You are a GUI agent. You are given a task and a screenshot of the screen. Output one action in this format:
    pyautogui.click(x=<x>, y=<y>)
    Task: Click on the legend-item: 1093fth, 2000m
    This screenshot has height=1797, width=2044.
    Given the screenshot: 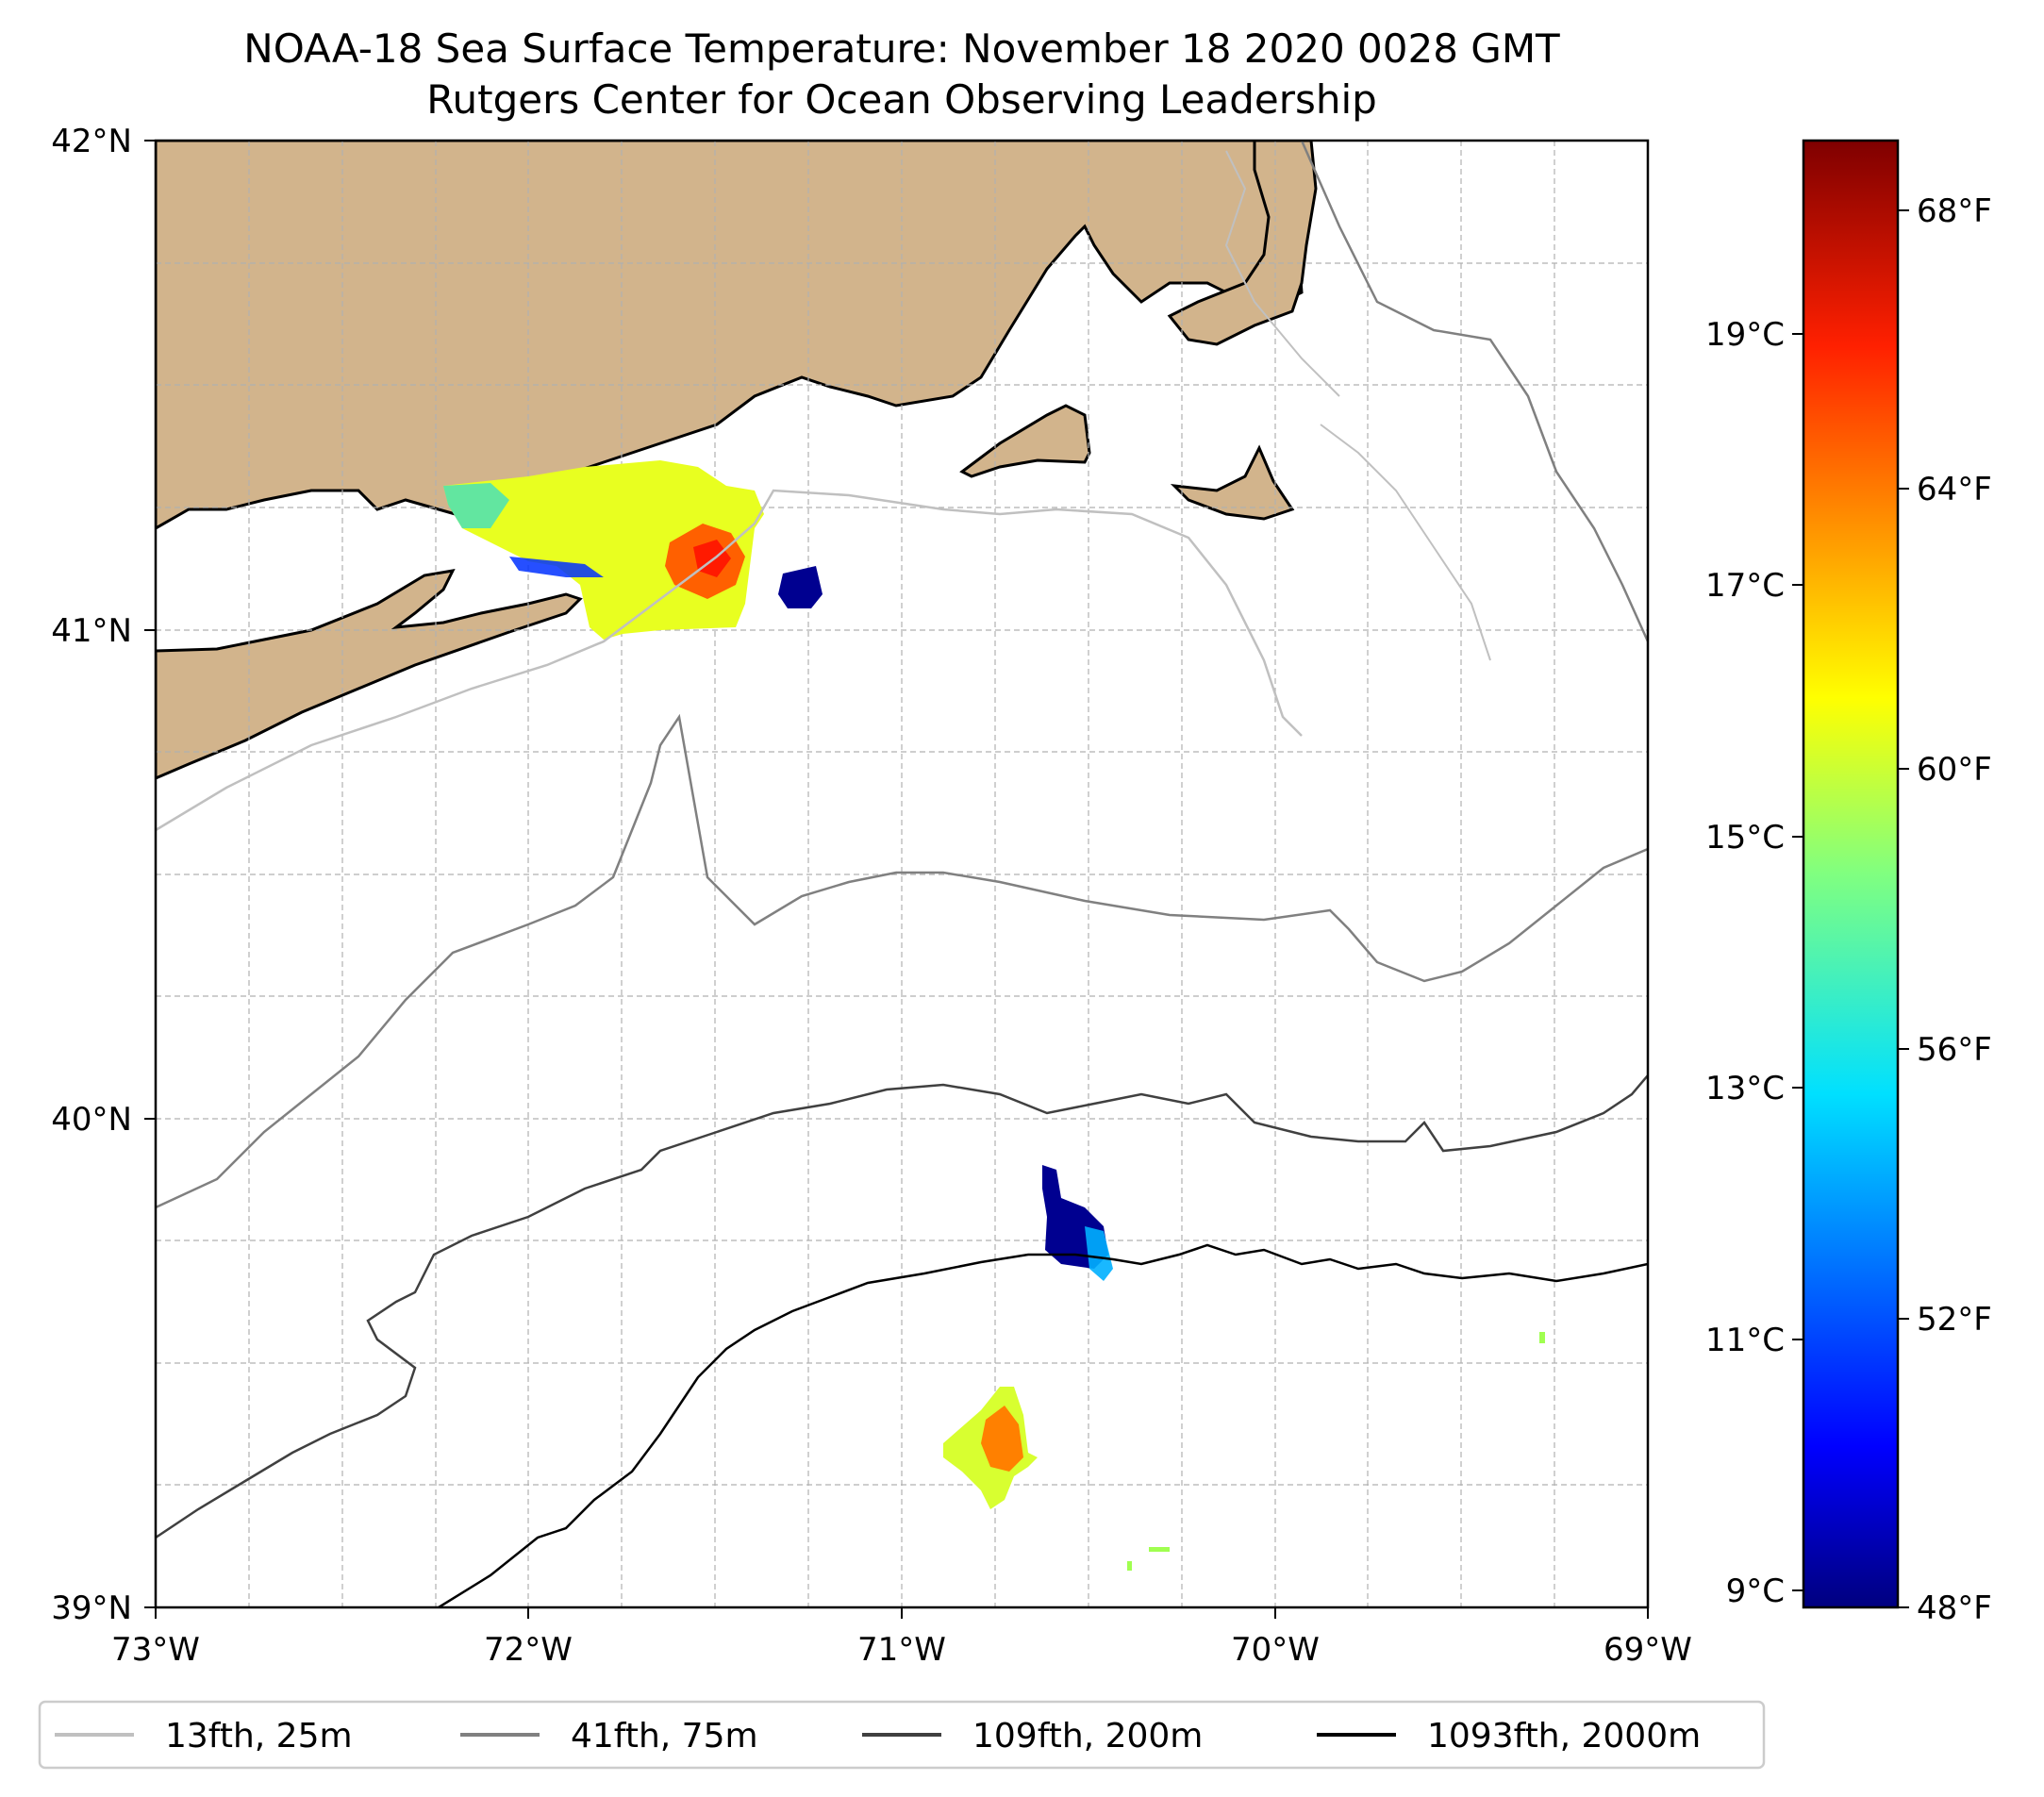 What is the action you would take?
    pyautogui.click(x=1509, y=1736)
    